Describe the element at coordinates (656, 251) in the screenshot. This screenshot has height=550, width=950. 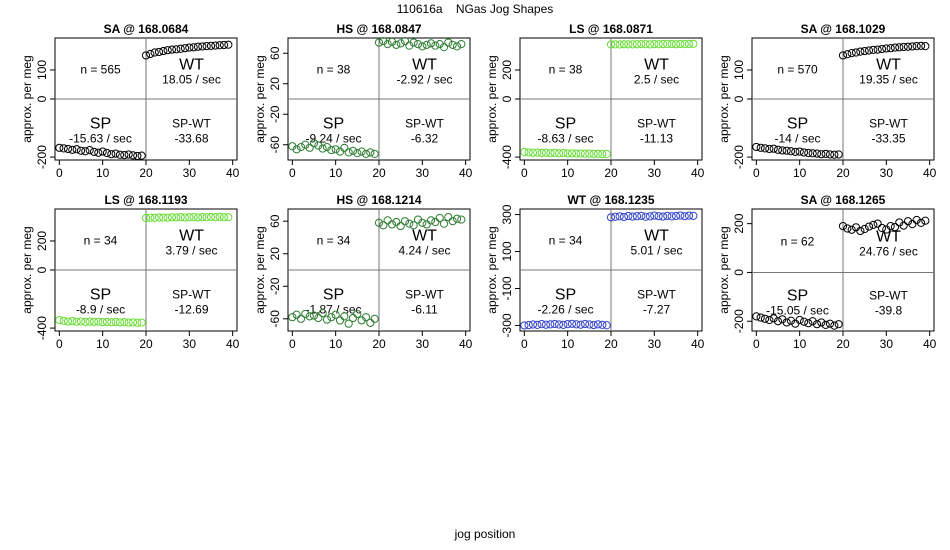
I see `wt-rate: 5.01 / sec` at that location.